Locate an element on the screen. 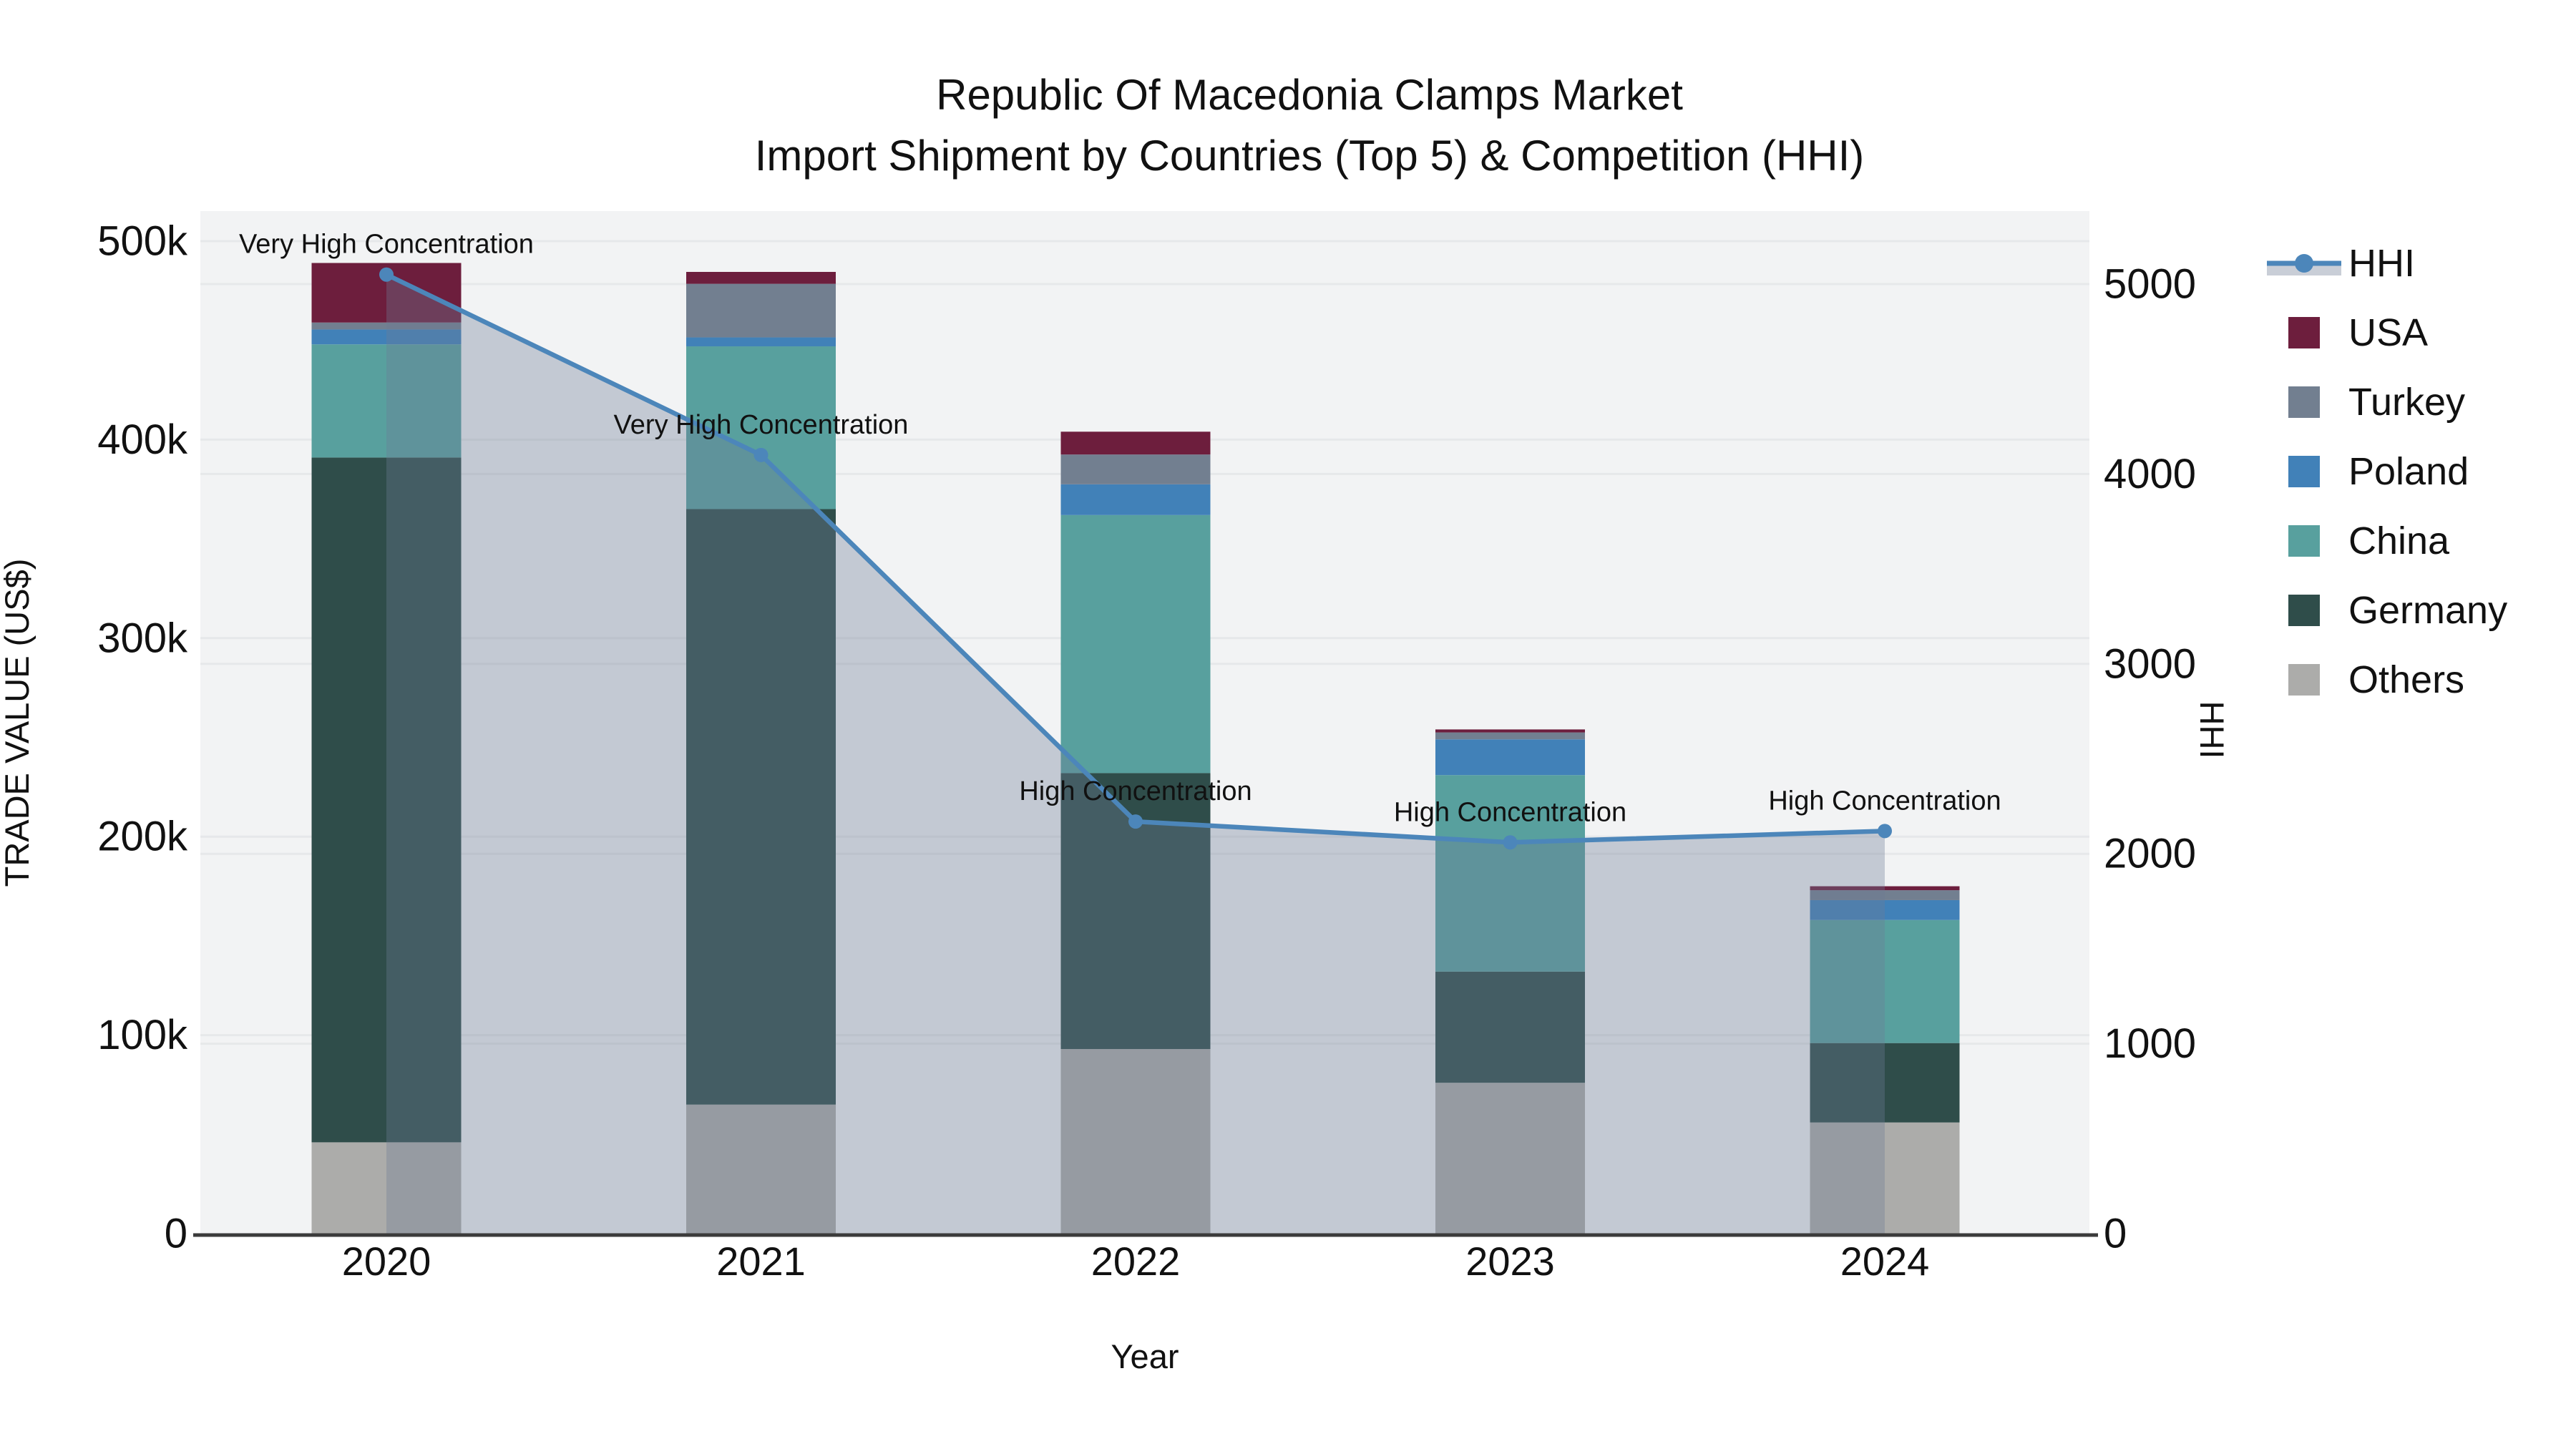 The height and width of the screenshot is (1449, 2576). bar-segment-poland-2024 is located at coordinates (1885, 909).